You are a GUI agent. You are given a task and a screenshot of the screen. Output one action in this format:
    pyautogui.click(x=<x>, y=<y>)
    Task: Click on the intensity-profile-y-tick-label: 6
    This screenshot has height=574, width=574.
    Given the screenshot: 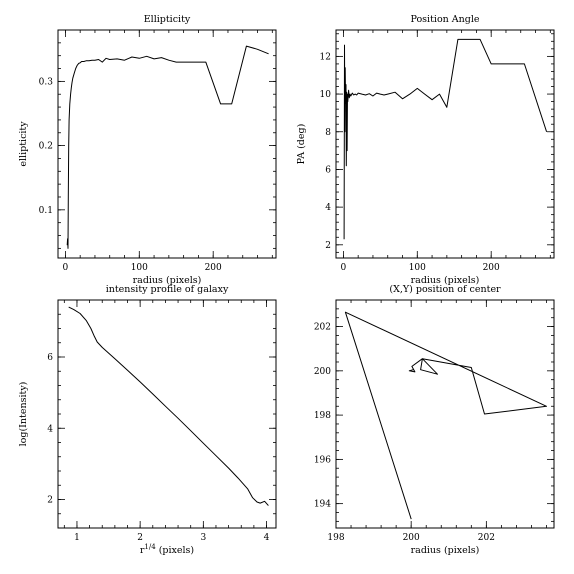 What is the action you would take?
    pyautogui.click(x=50, y=358)
    